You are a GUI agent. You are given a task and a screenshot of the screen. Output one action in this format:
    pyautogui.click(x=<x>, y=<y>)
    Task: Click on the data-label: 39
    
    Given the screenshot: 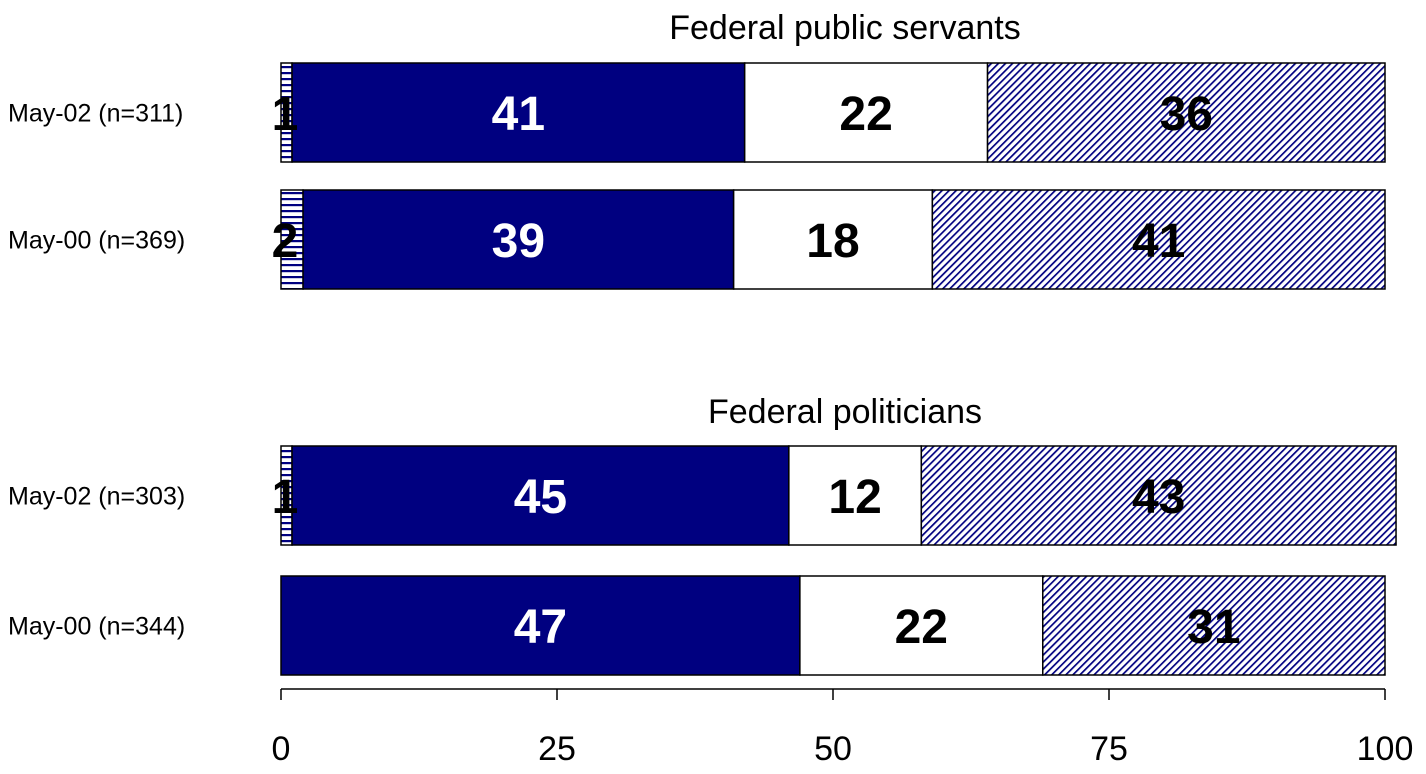 What is the action you would take?
    pyautogui.click(x=518, y=241)
    